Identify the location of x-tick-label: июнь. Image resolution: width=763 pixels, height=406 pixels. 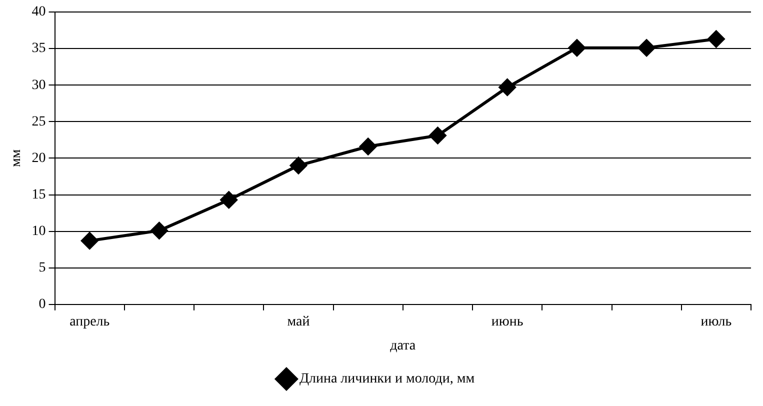
(507, 322).